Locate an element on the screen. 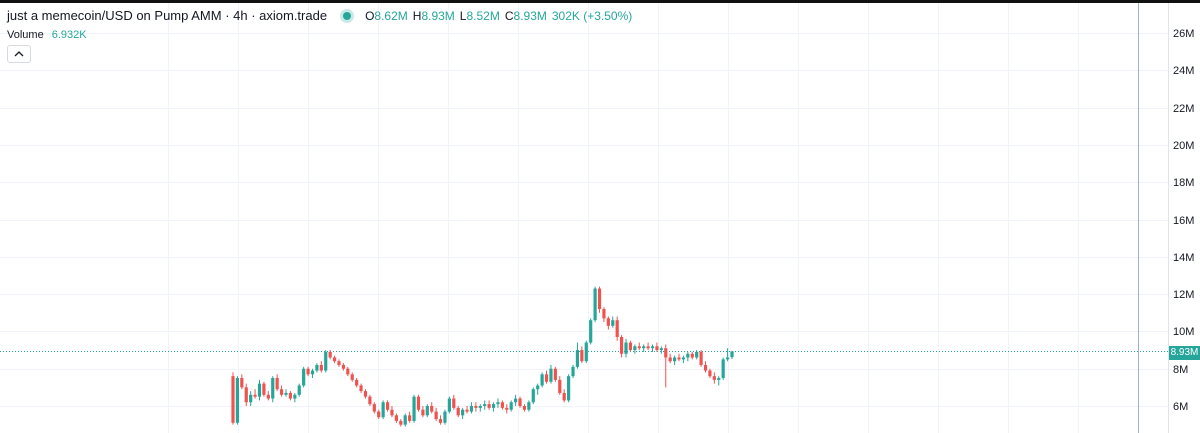 The height and width of the screenshot is (433, 1200). ohlc-open: O8.62M is located at coordinates (386, 15).